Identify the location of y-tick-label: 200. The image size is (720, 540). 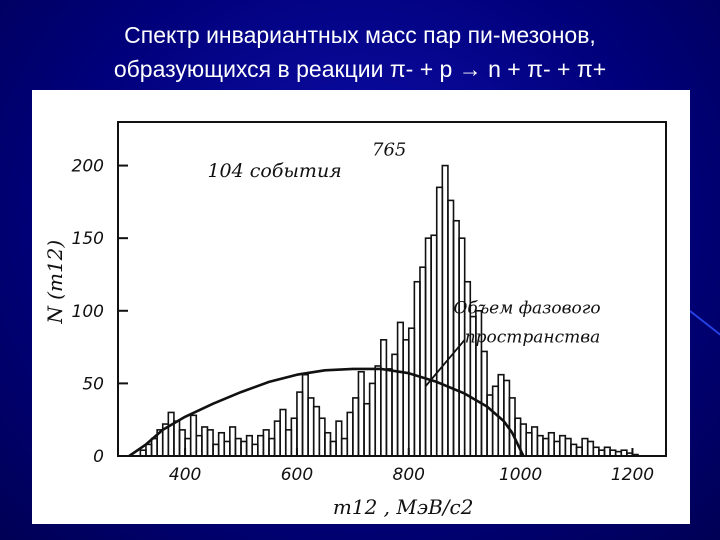
(88, 167).